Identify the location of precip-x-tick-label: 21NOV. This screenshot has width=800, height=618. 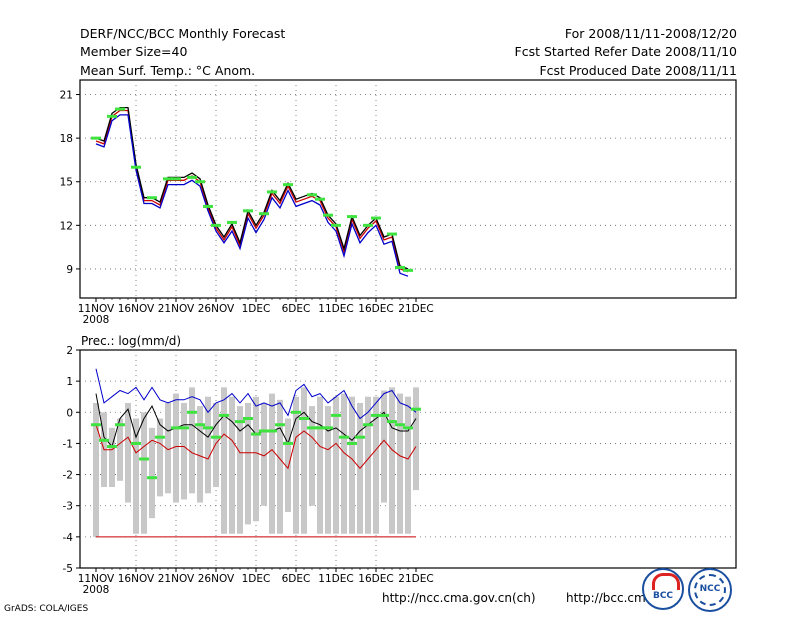
(176, 579).